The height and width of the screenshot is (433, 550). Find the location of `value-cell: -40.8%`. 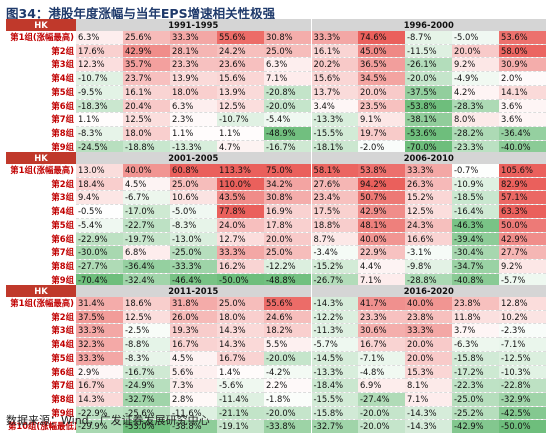

value-cell: -40.8% is located at coordinates (475, 279).